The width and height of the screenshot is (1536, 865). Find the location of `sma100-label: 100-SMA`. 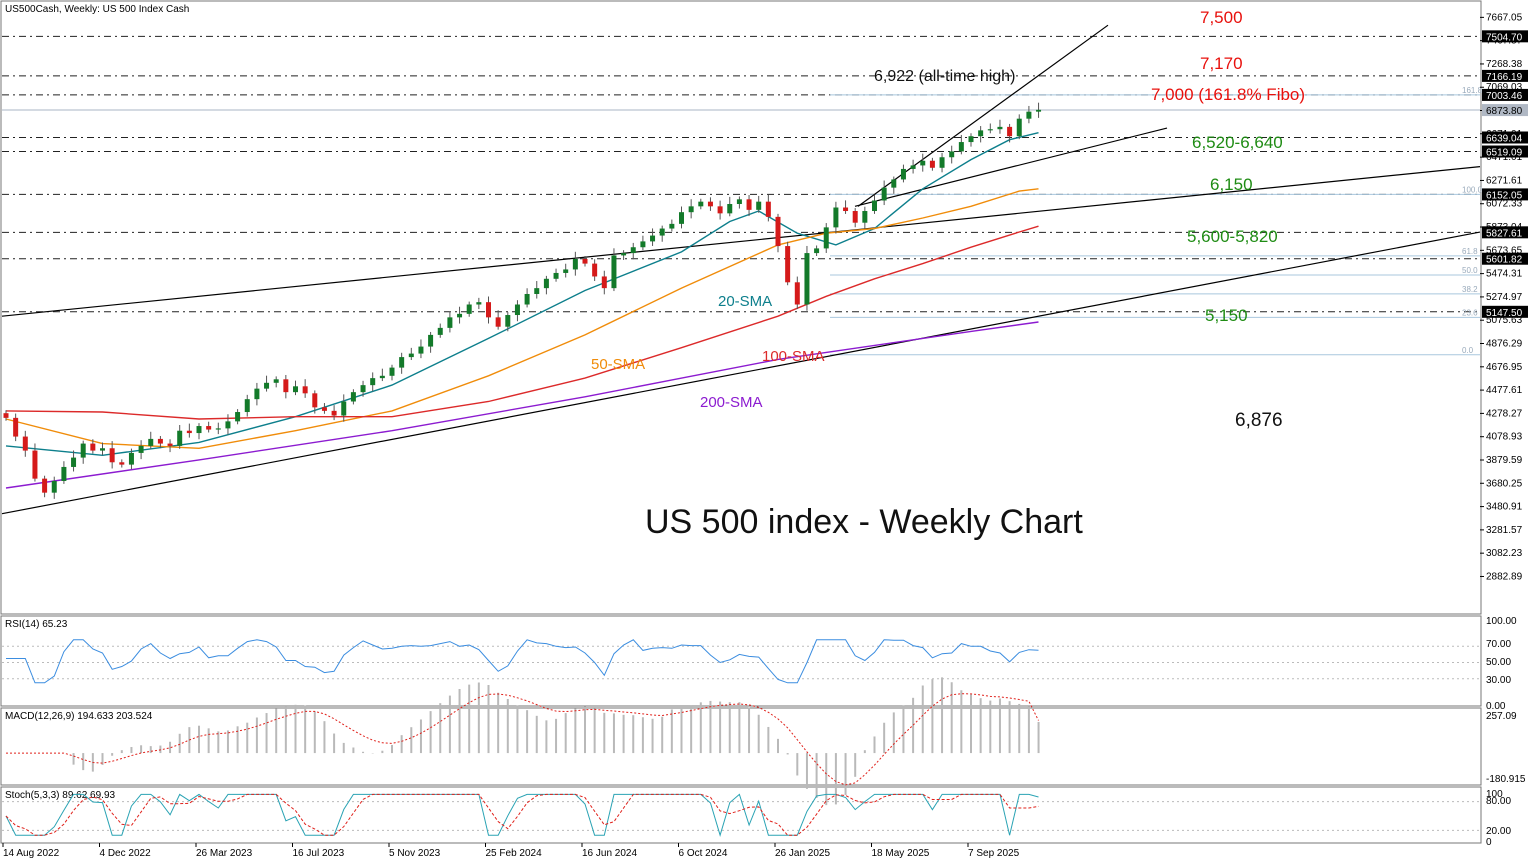

sma100-label: 100-SMA is located at coordinates (793, 356).